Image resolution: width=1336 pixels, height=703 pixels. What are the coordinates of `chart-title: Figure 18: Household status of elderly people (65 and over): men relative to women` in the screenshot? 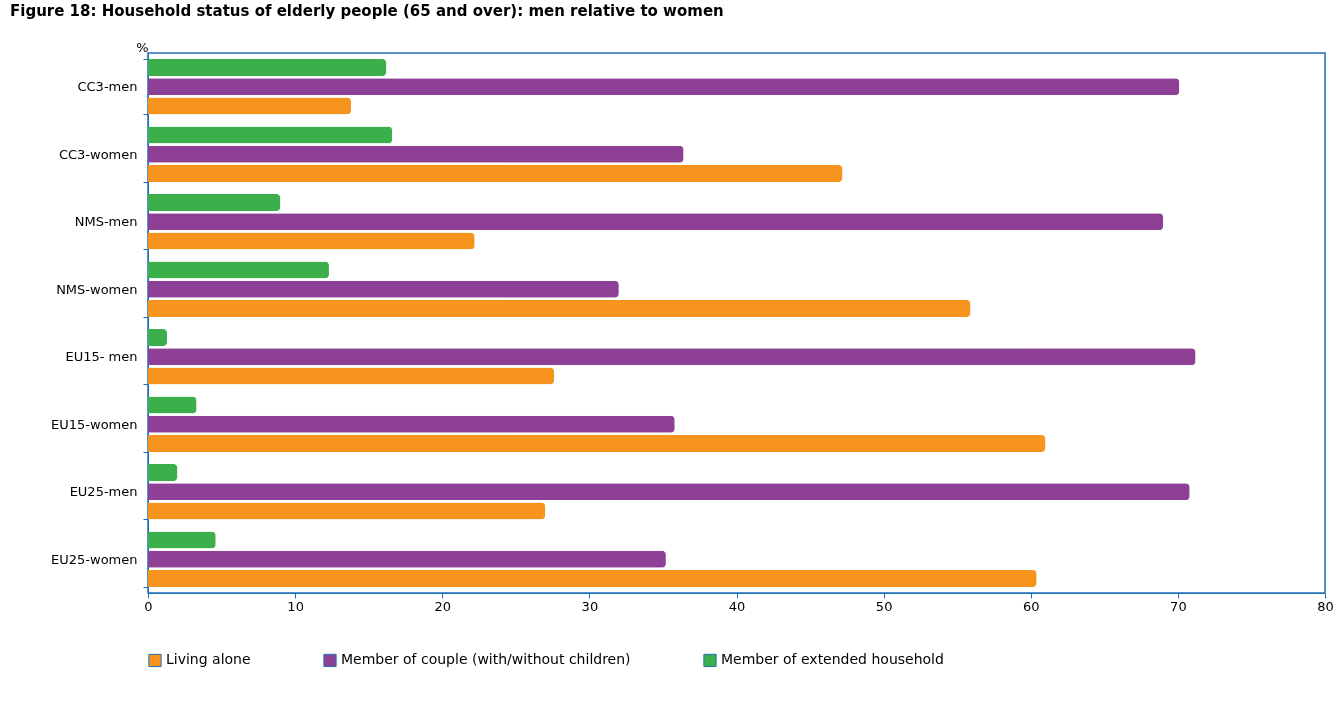 It's located at (367, 11).